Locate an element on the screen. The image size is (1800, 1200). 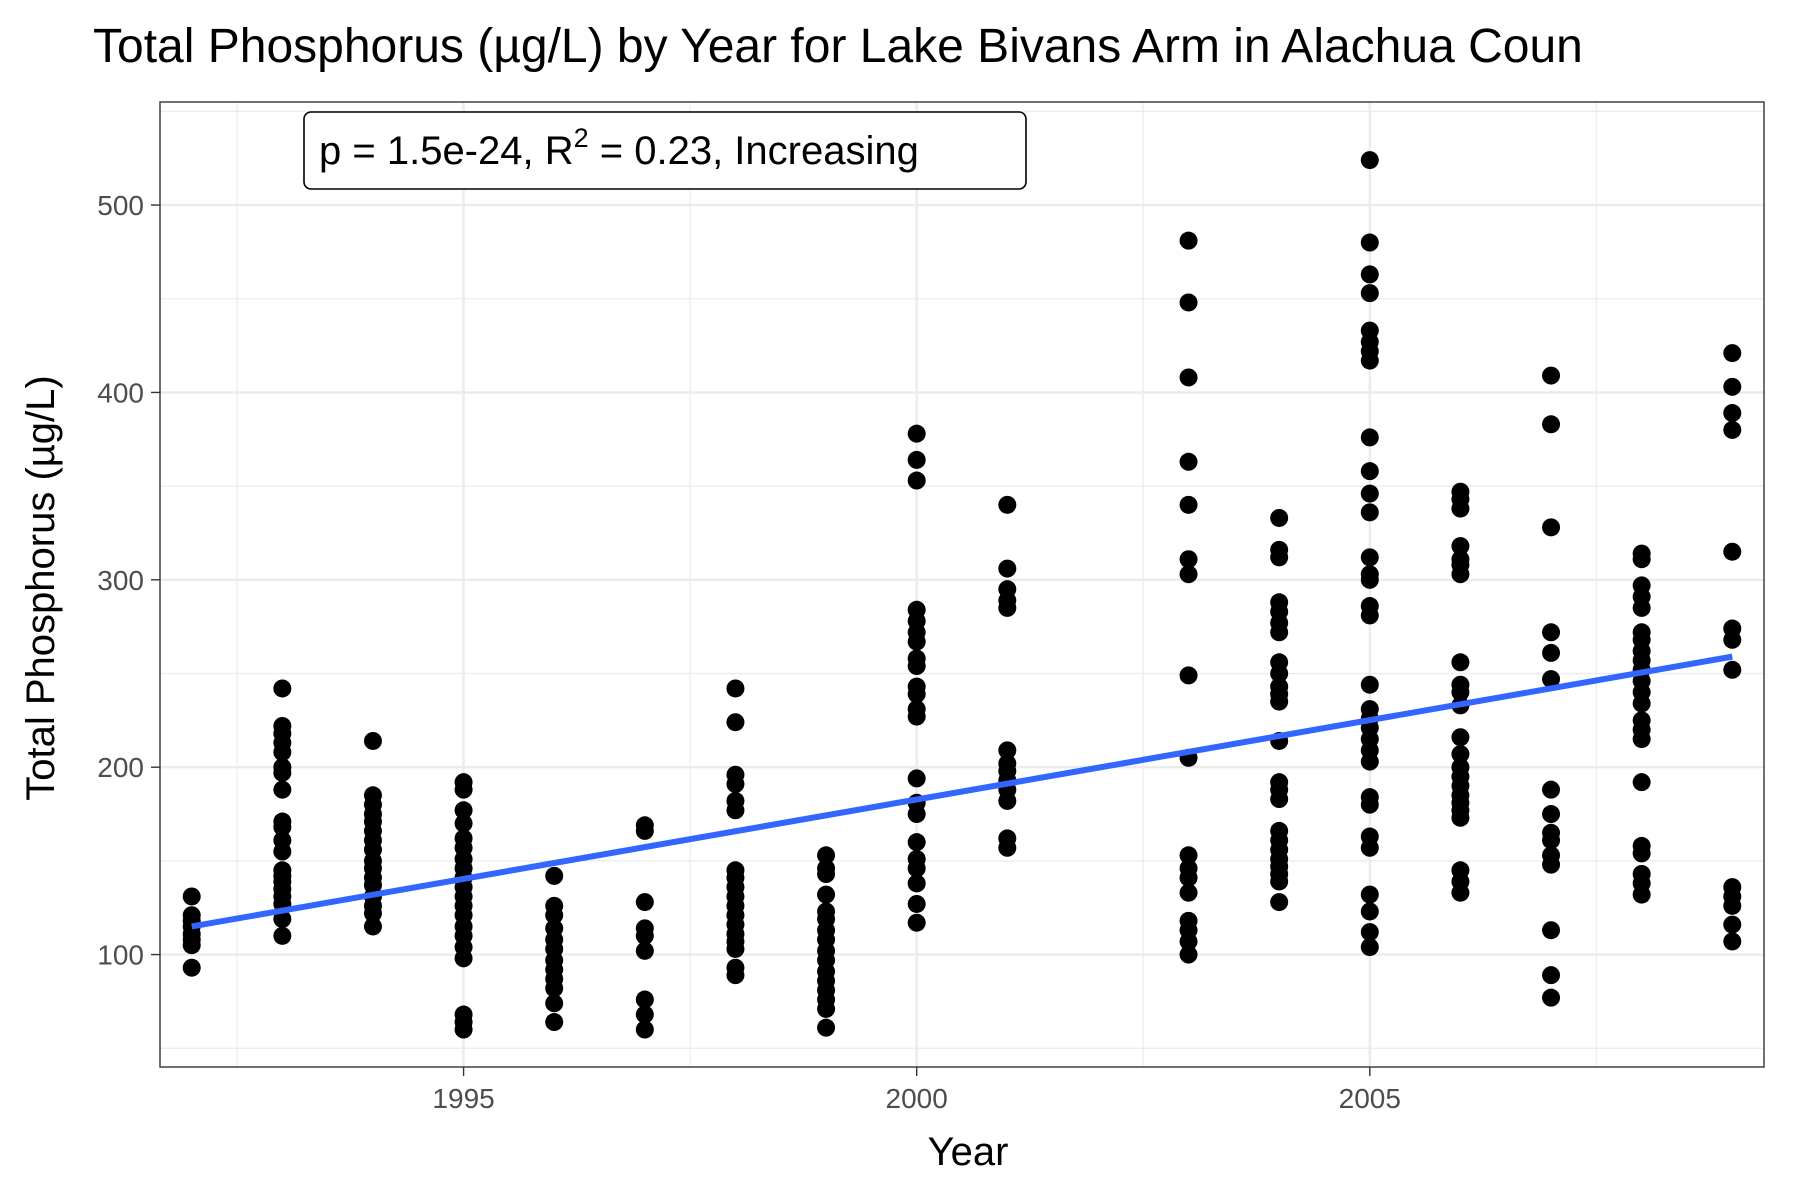
y-axis: 100 200 300 400 500 is located at coordinates (128, 580).